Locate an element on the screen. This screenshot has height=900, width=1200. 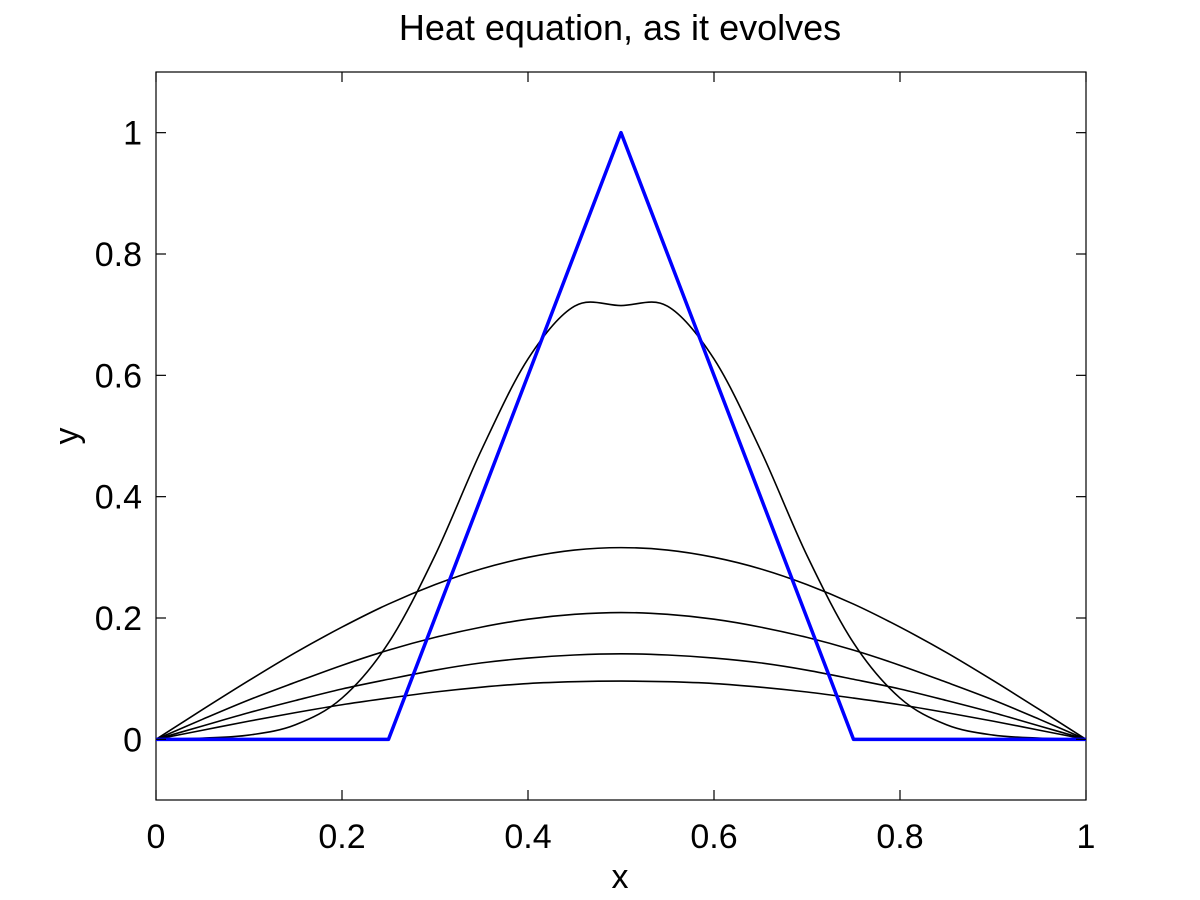
x-tick-label: 0 is located at coordinates (156, 837).